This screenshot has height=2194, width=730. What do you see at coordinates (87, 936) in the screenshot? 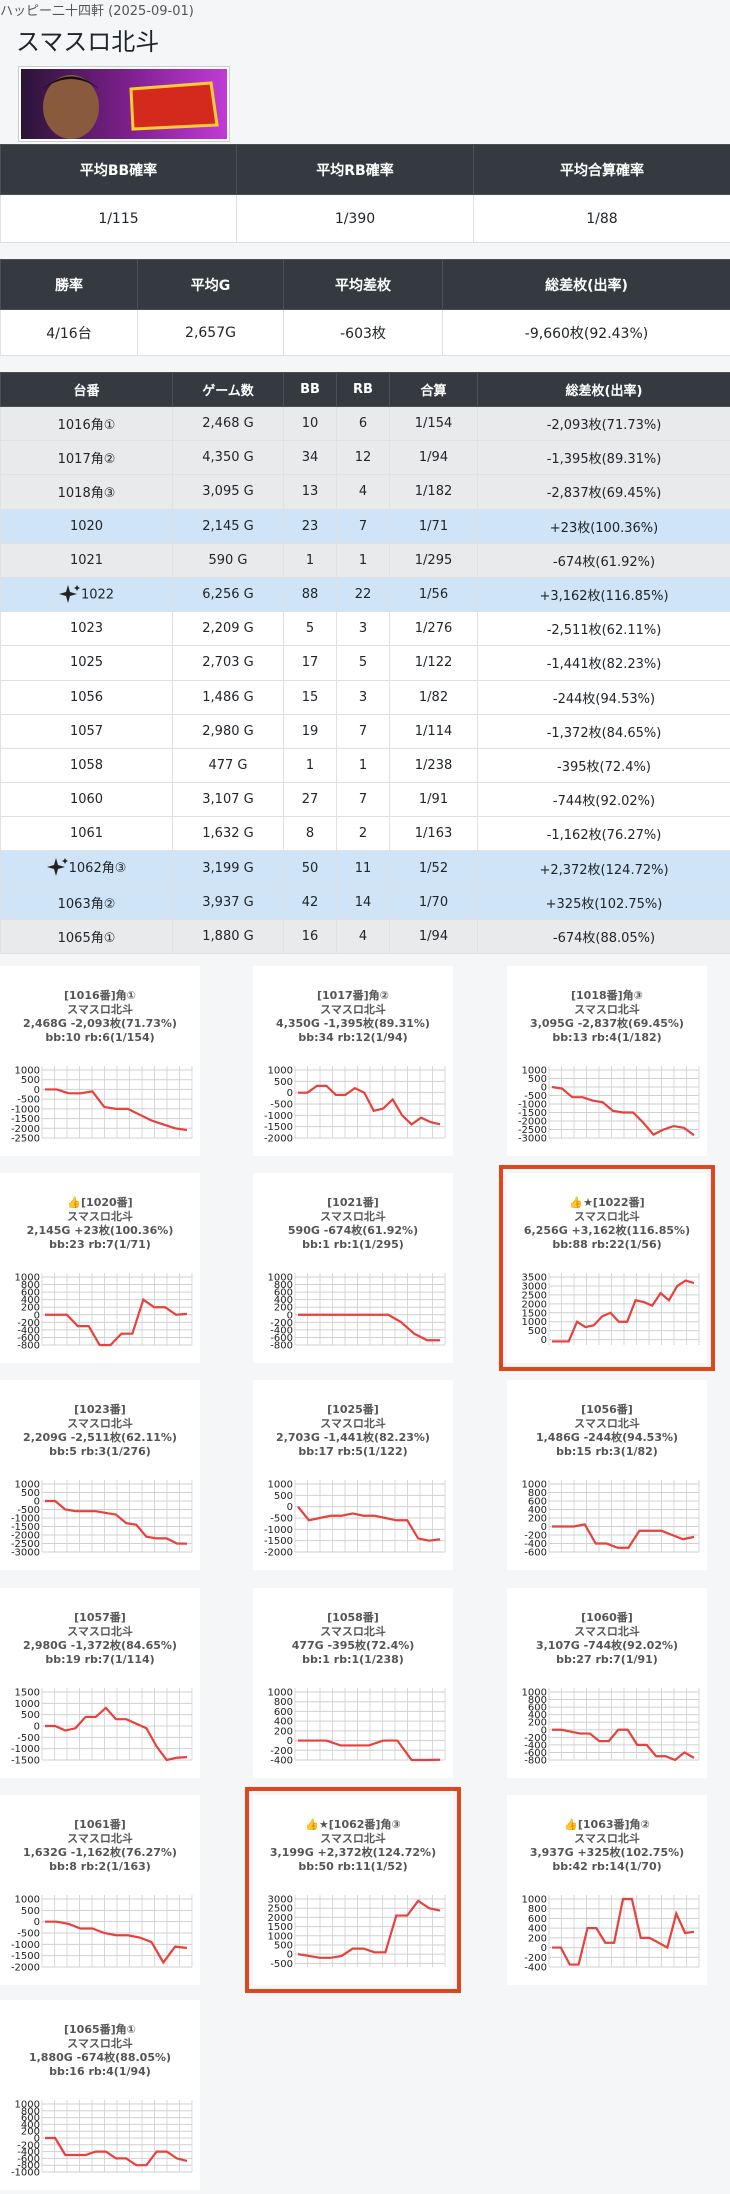
I see `table-cell: 1065角①` at bounding box center [87, 936].